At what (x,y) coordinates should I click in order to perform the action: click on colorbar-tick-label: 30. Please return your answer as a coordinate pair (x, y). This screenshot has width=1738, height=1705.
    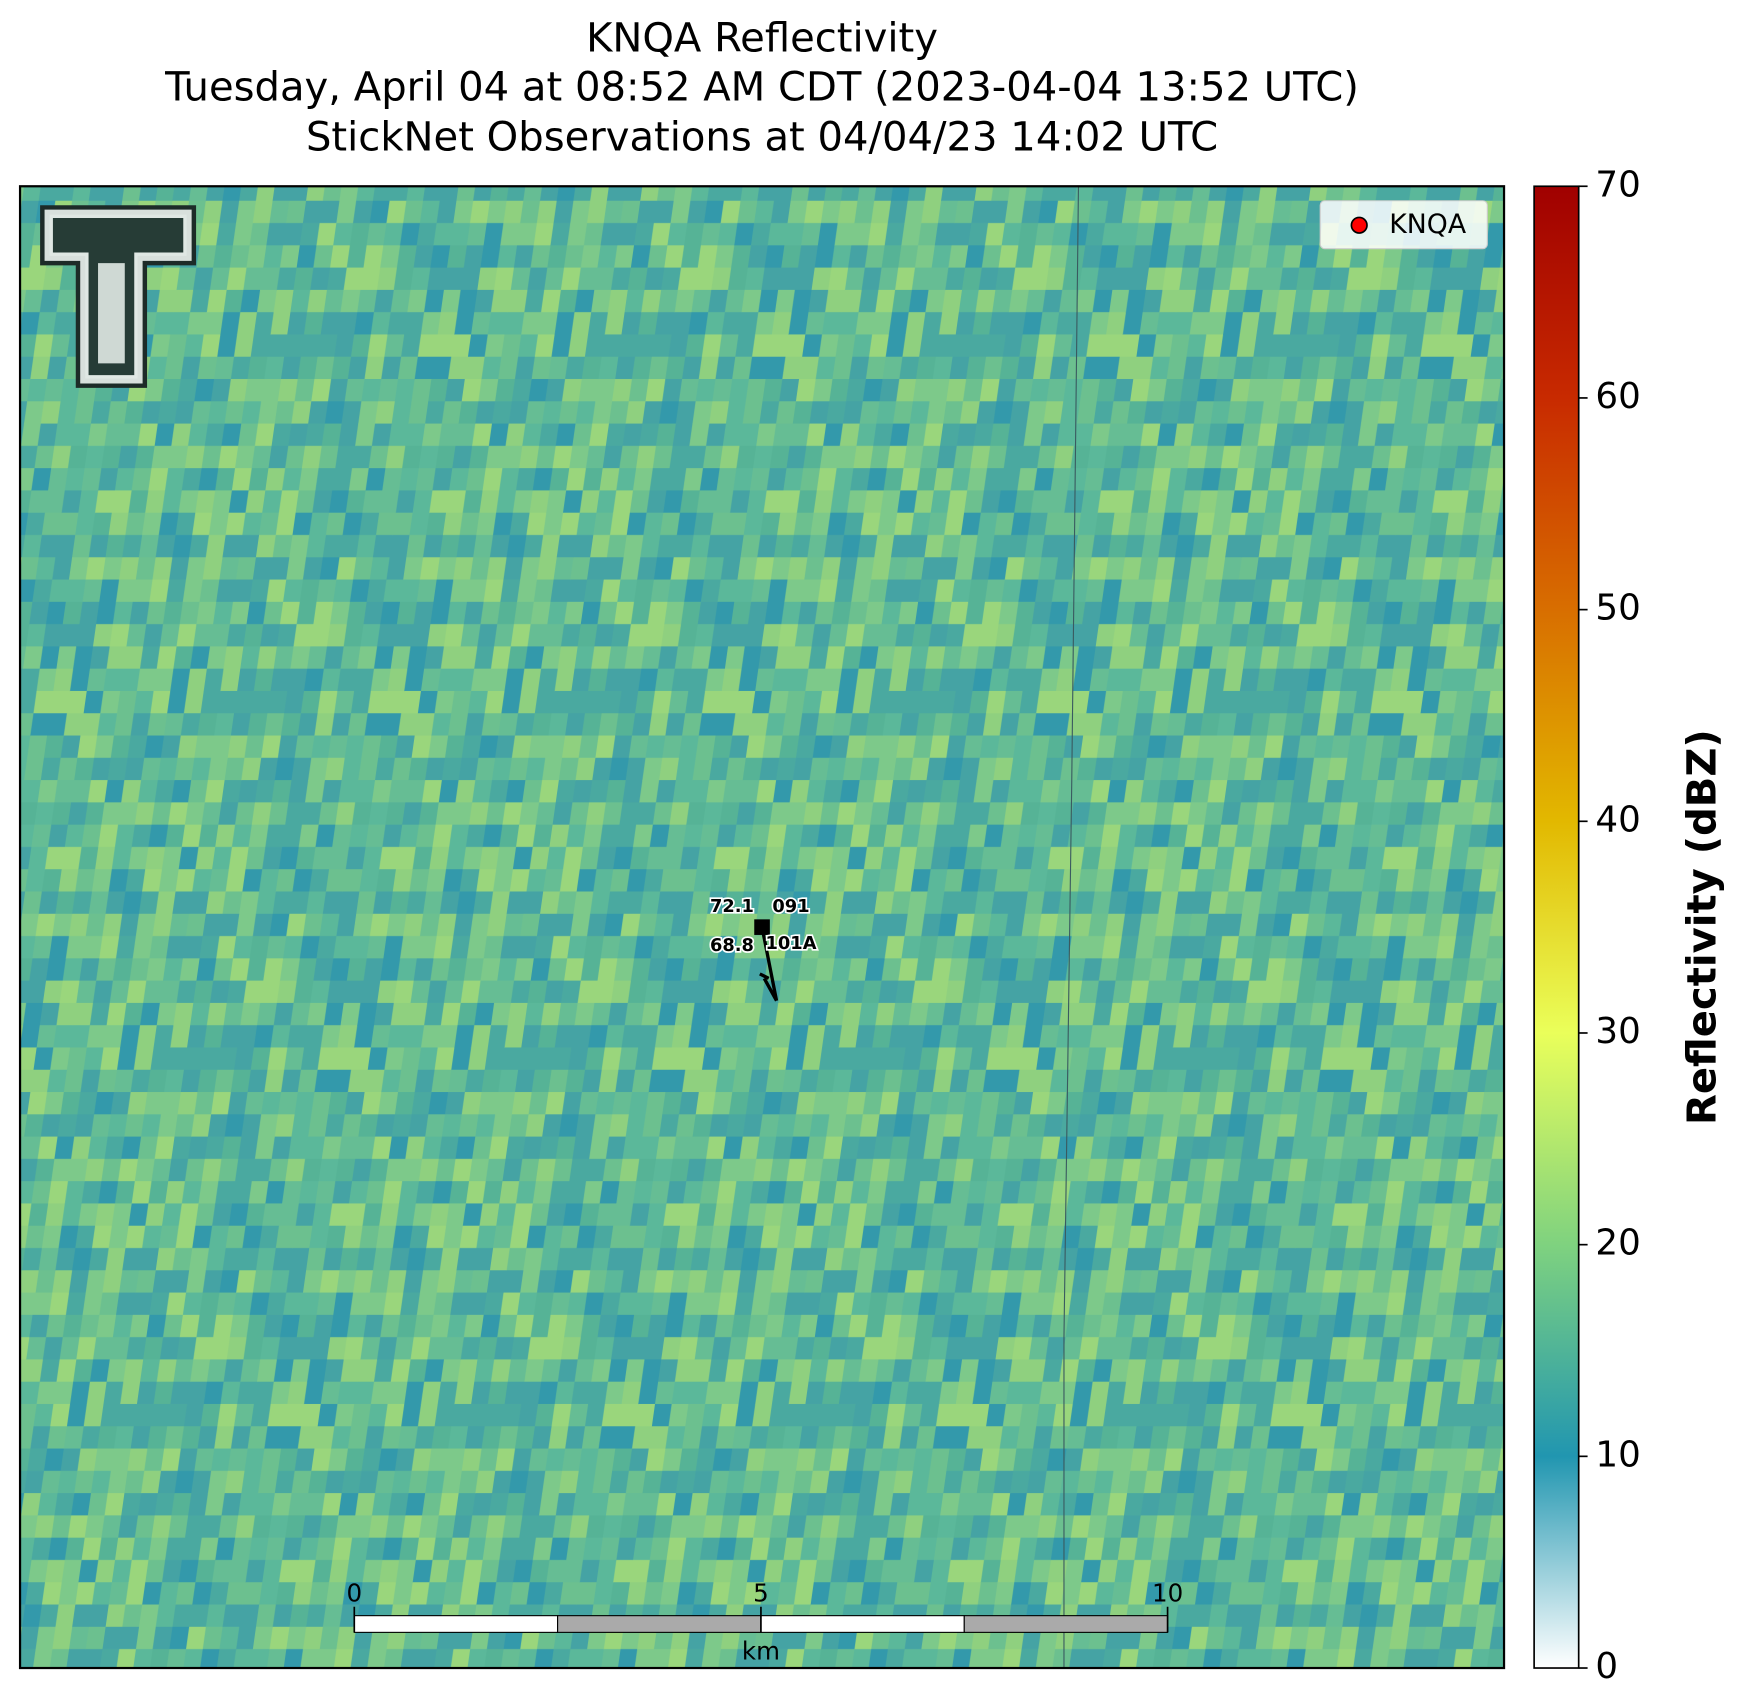
    Looking at the image, I should click on (1617, 1031).